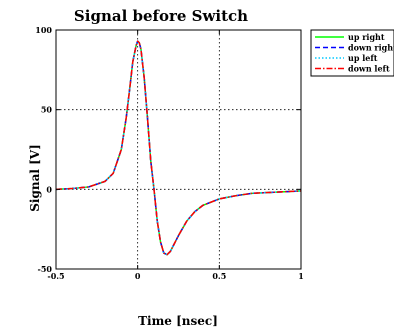 The height and width of the screenshot is (329, 394). I want to click on y-tick-label: 0, so click(49, 189).